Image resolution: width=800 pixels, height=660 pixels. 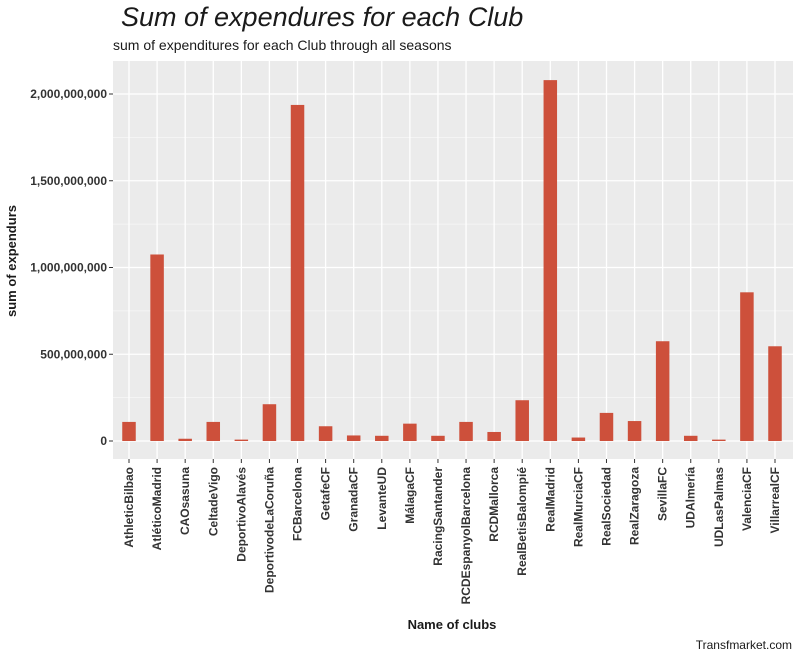 I want to click on x-tick-label: MálagaCF, so click(x=410, y=495).